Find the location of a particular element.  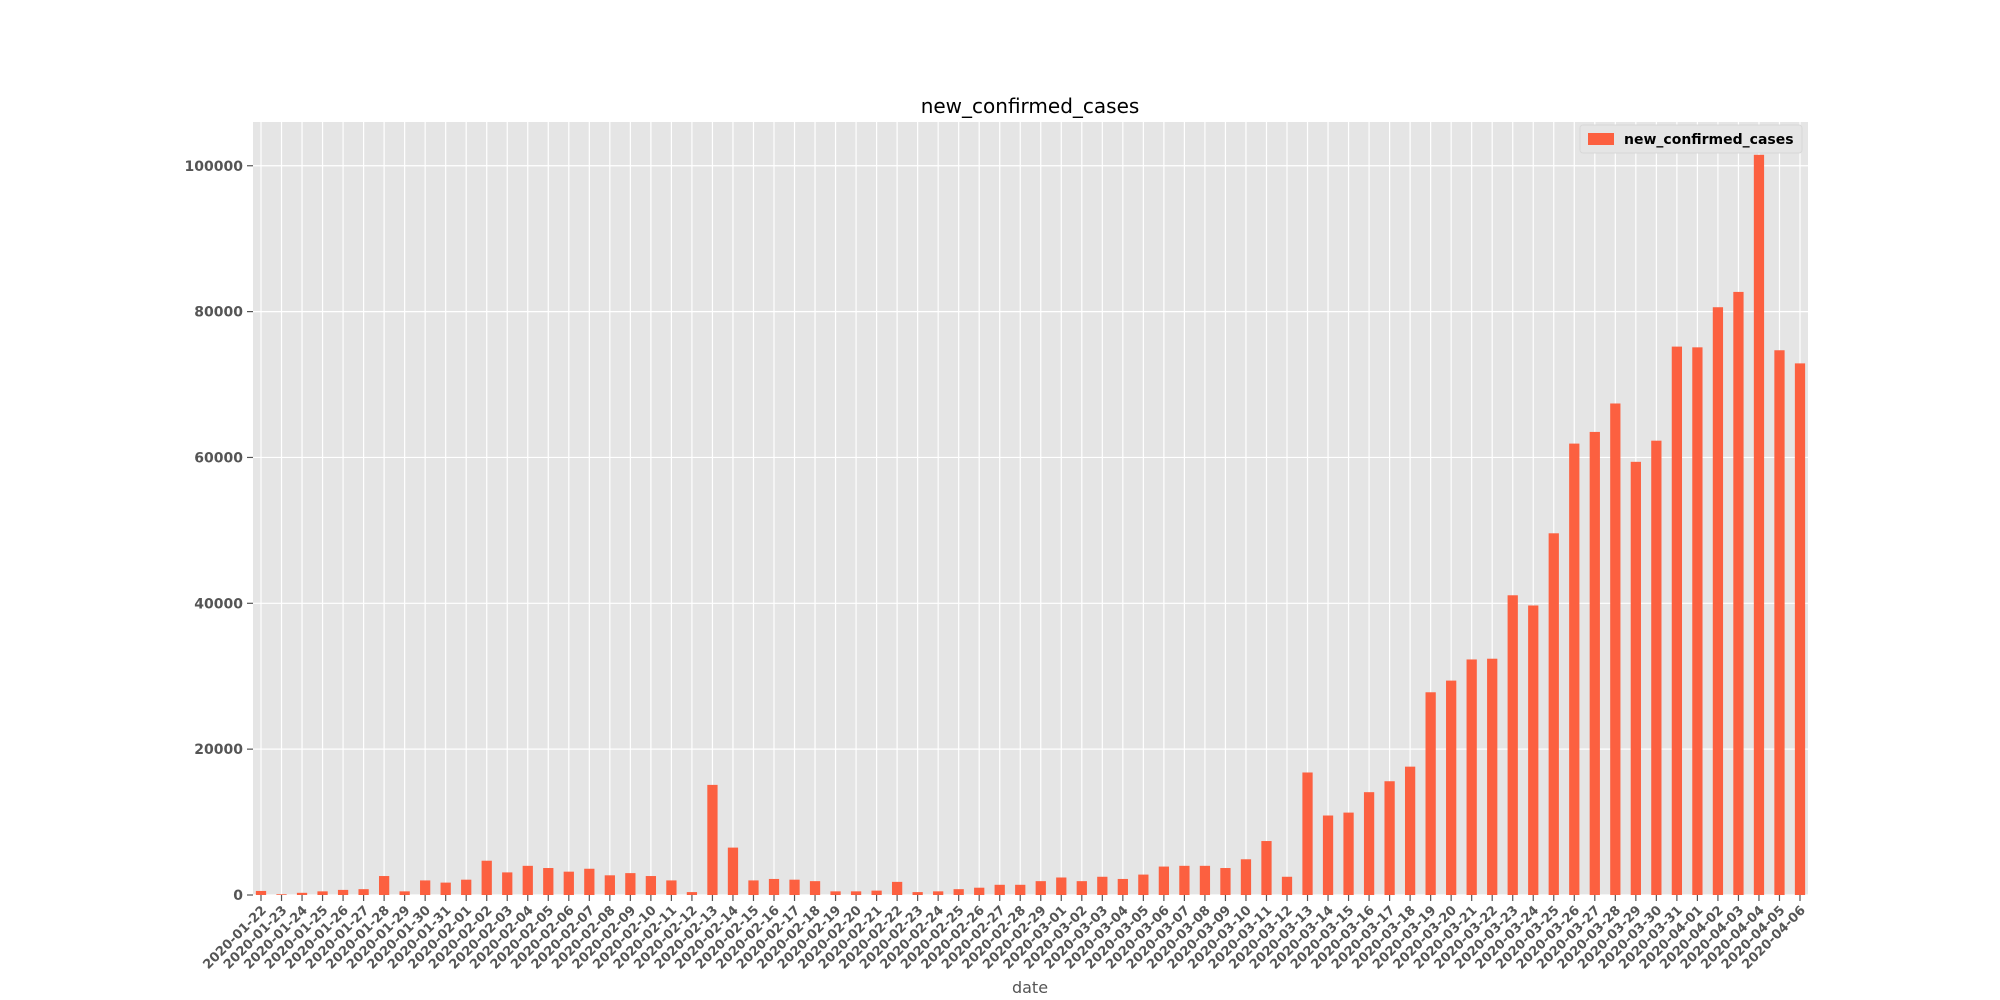

y-tick-label: 100000 is located at coordinates (214, 167).